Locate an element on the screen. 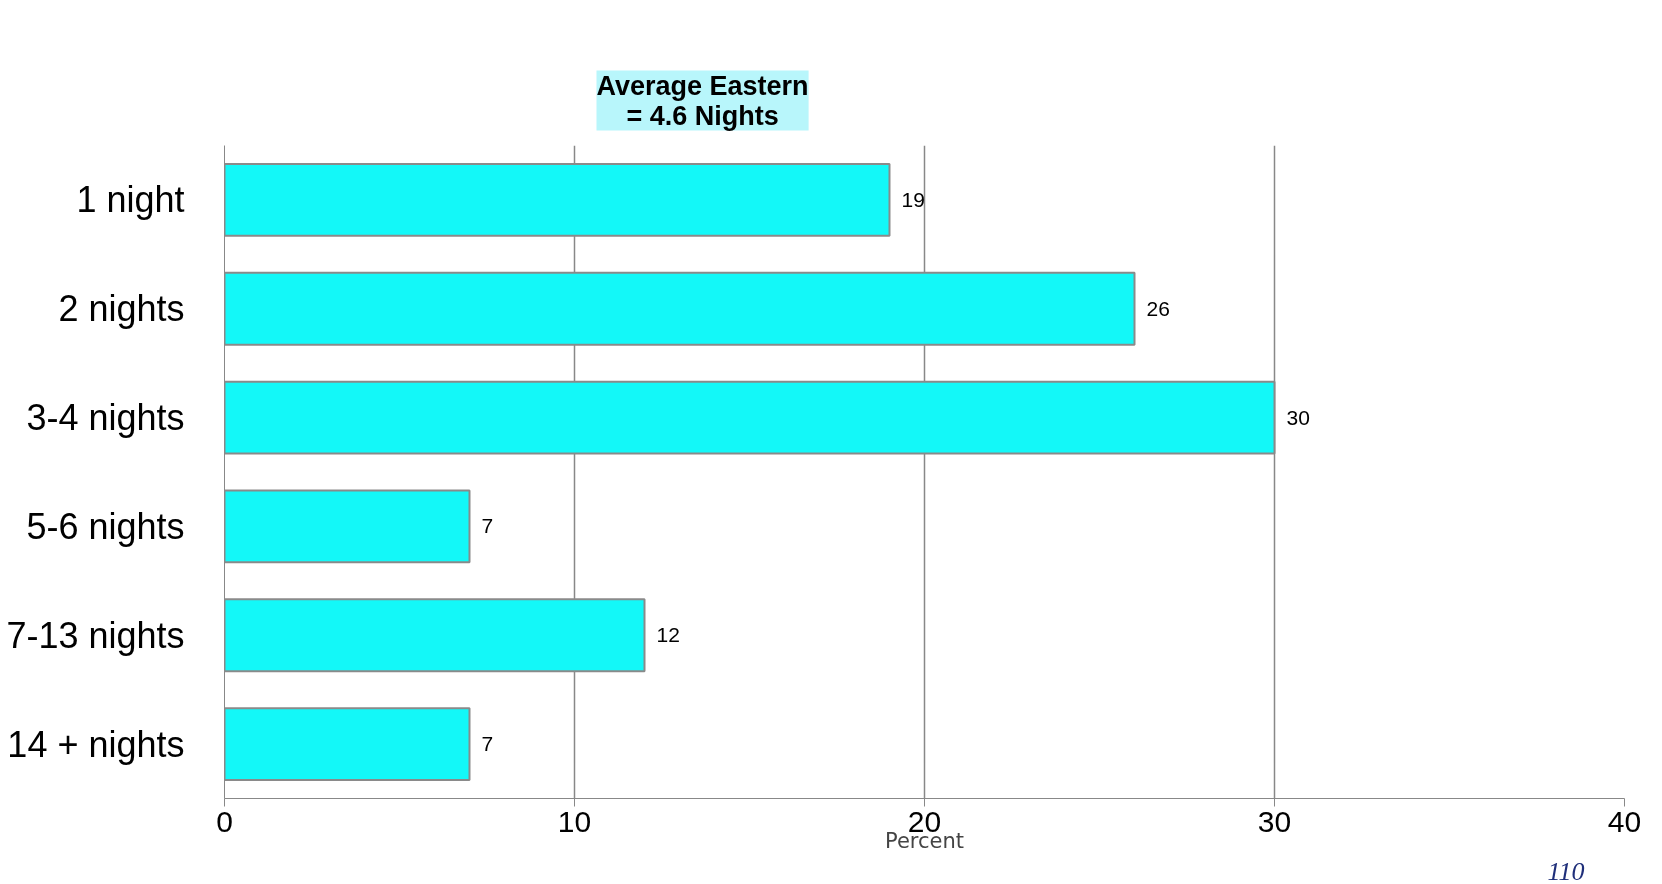 This screenshot has width=1662, height=884. x-tick-label: 30 is located at coordinates (1274, 821).